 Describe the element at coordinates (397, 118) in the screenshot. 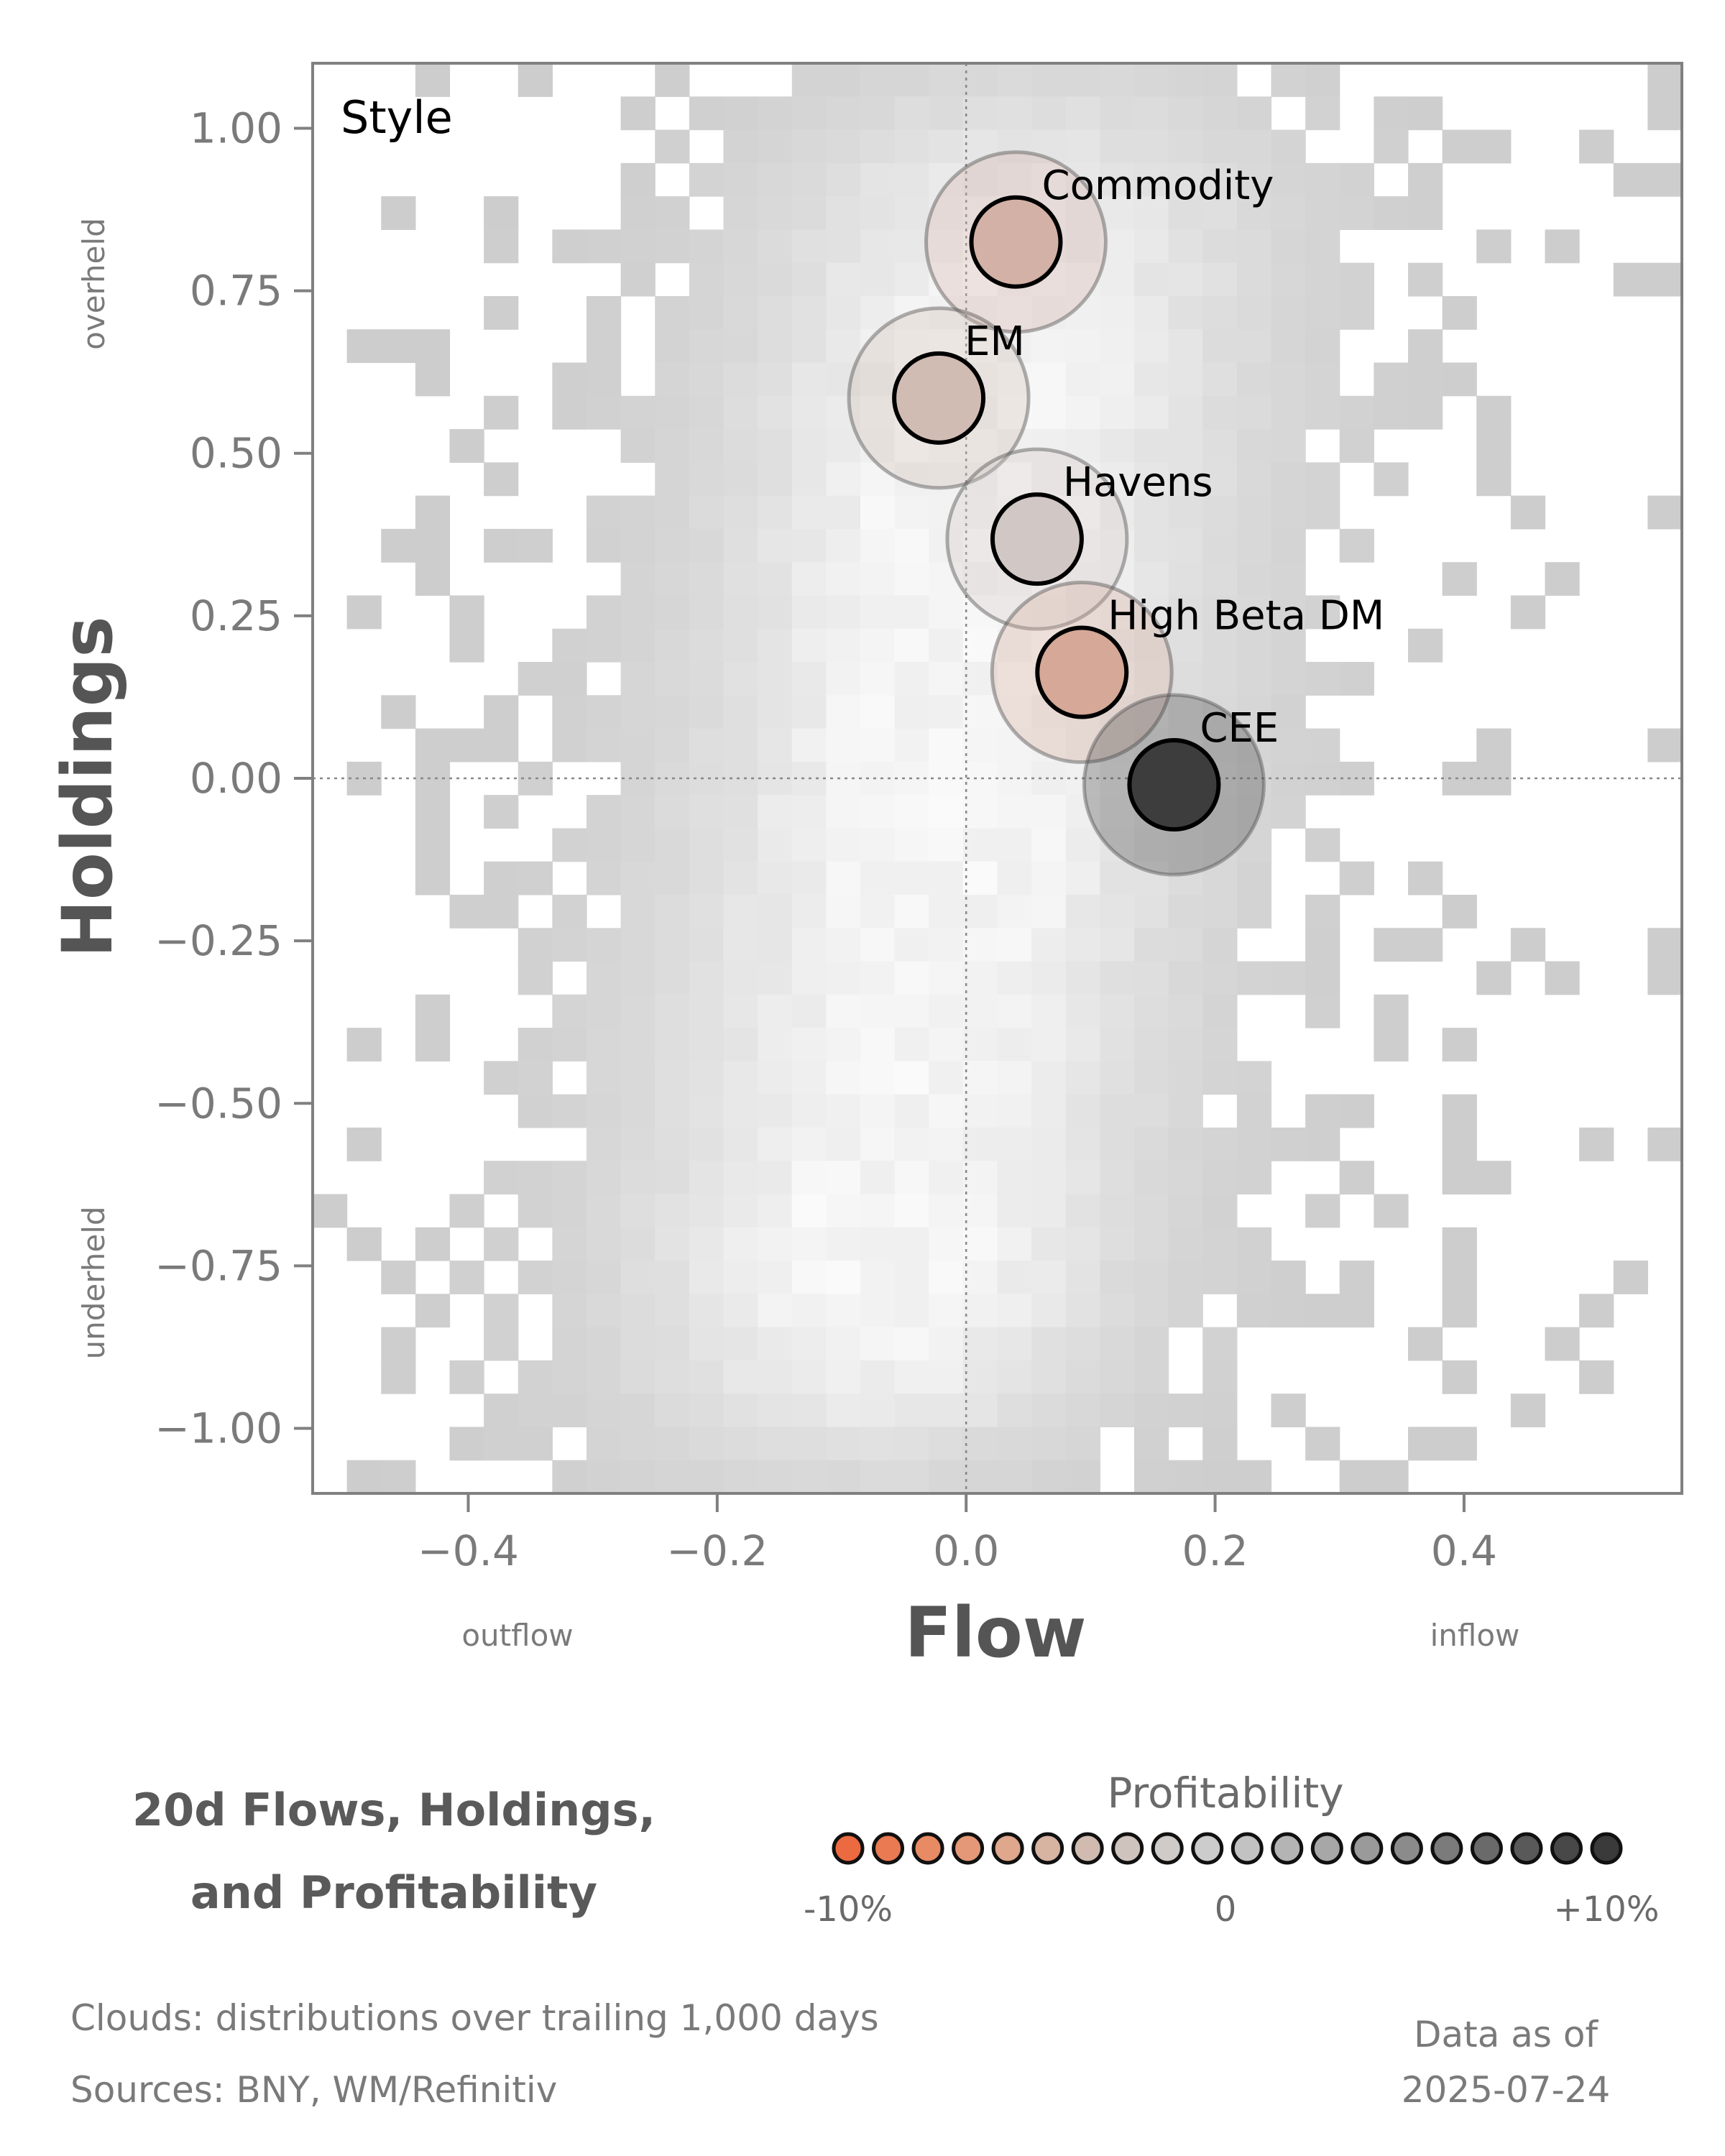

I see `panel-label: Style` at that location.